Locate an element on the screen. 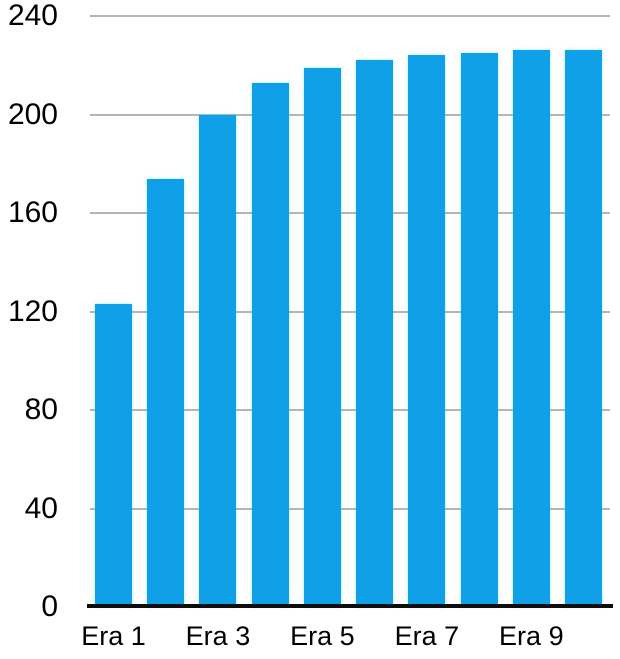  y-tick-label-200: 200 is located at coordinates (32, 114).